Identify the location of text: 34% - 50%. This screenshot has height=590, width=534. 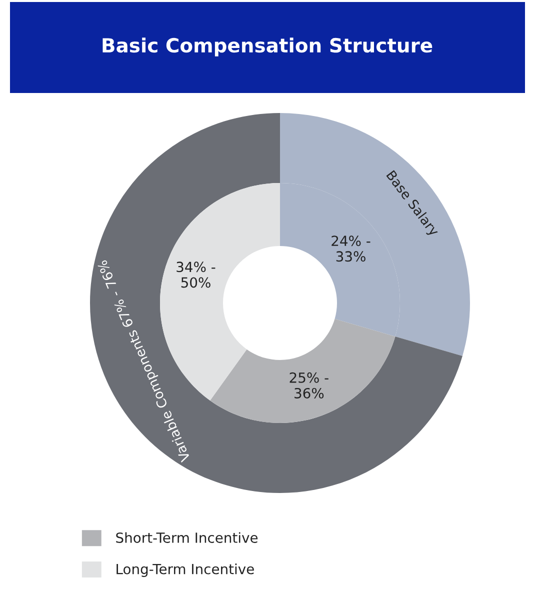
(196, 275).